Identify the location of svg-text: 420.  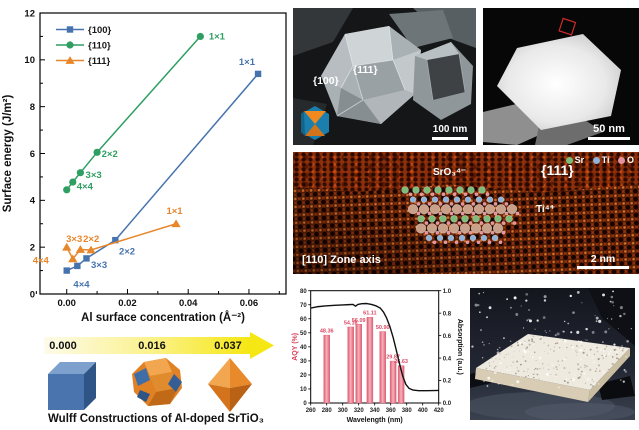
(439, 411).